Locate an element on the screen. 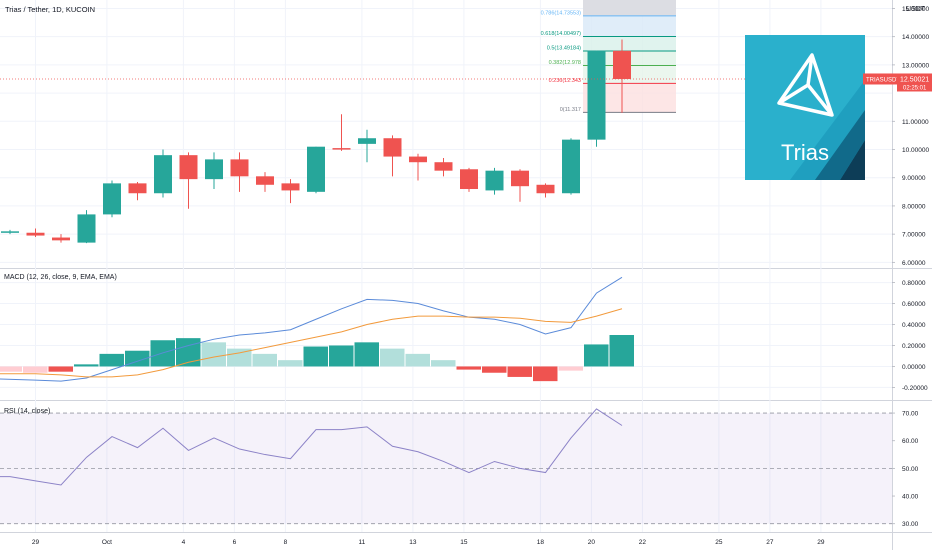  macd-indicator is located at coordinates (317, 329).